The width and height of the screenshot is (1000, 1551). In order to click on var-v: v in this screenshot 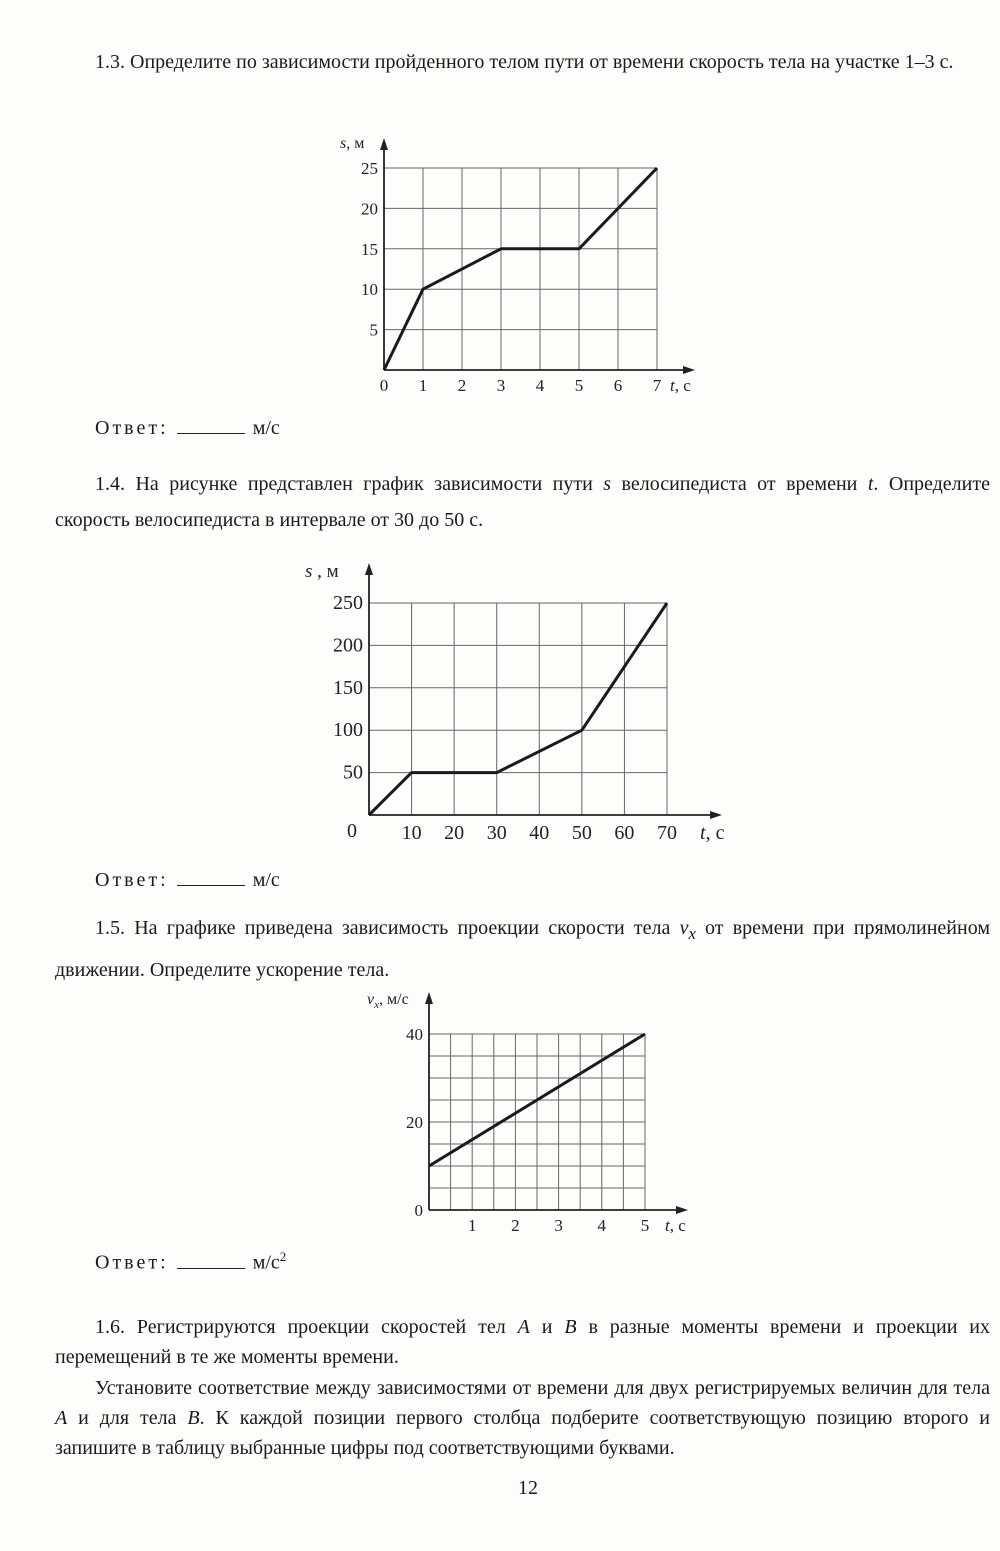, I will do `click(684, 928)`.